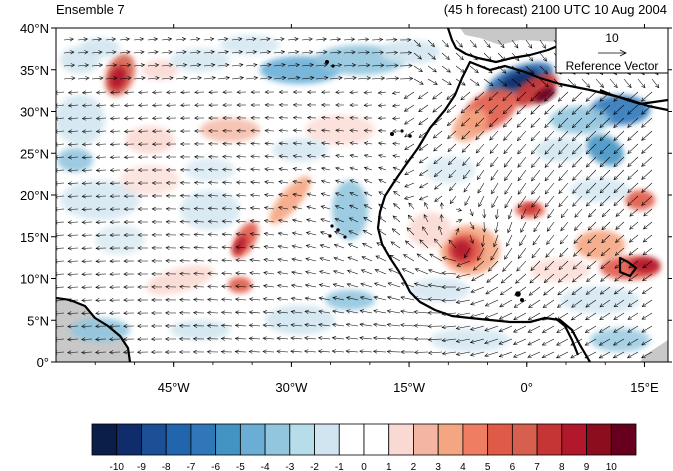 The image size is (673, 471). What do you see at coordinates (43, 362) in the screenshot?
I see `lat-label: 0°` at bounding box center [43, 362].